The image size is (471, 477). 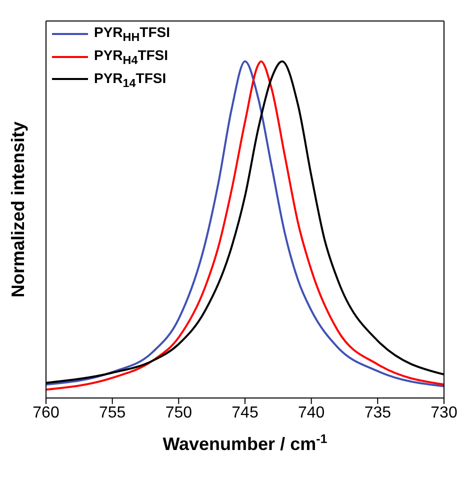 I want to click on y-axis-title: Normalized intensity, so click(x=18, y=209).